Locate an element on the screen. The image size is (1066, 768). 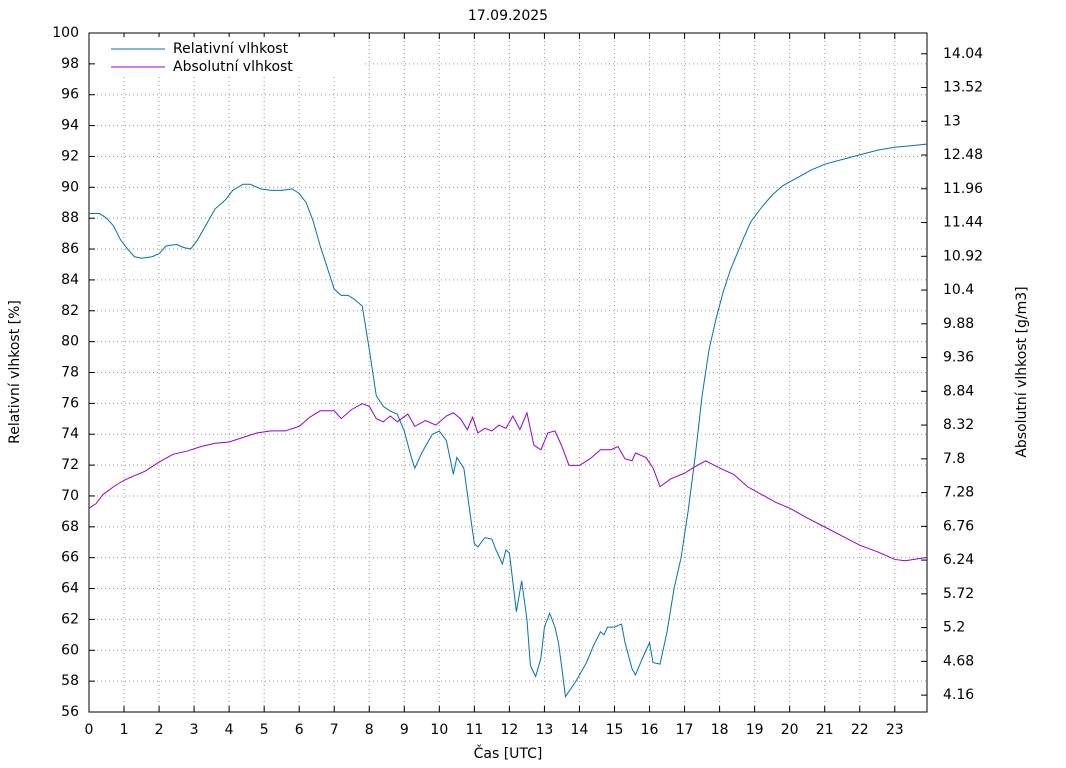
y-tick-label: 70 is located at coordinates (70, 496).